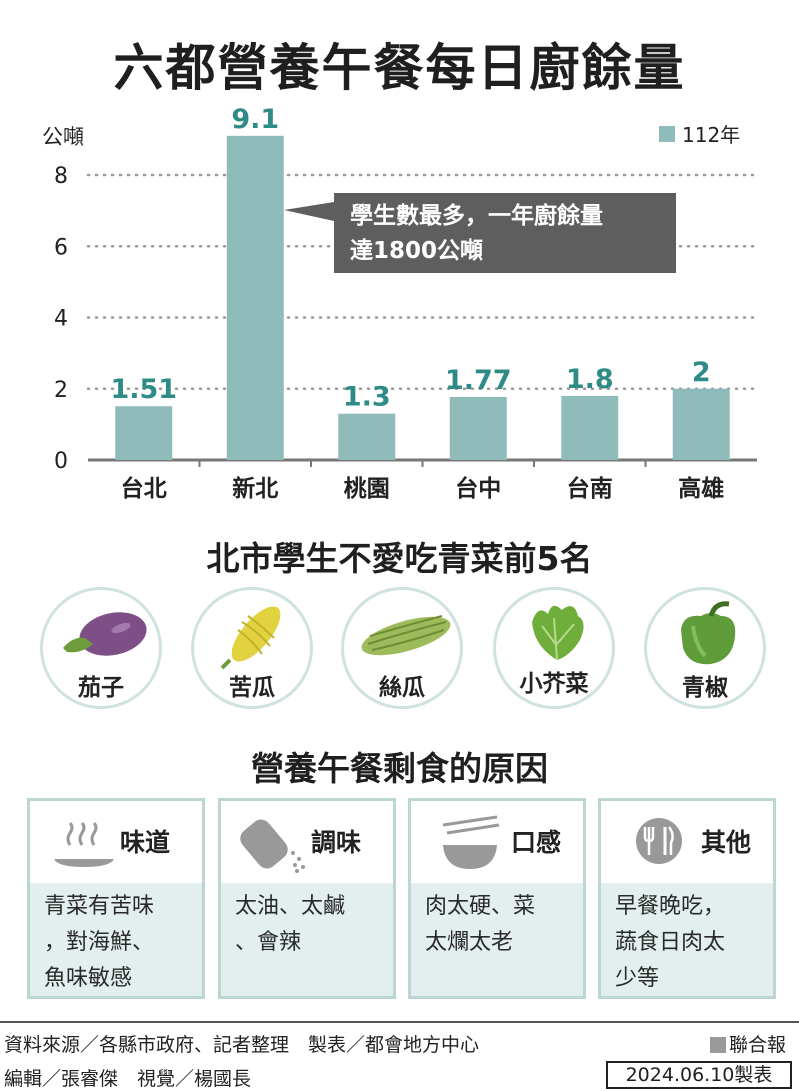 The width and height of the screenshot is (799, 1091). I want to click on veg-label: 絲瓜, so click(402, 688).